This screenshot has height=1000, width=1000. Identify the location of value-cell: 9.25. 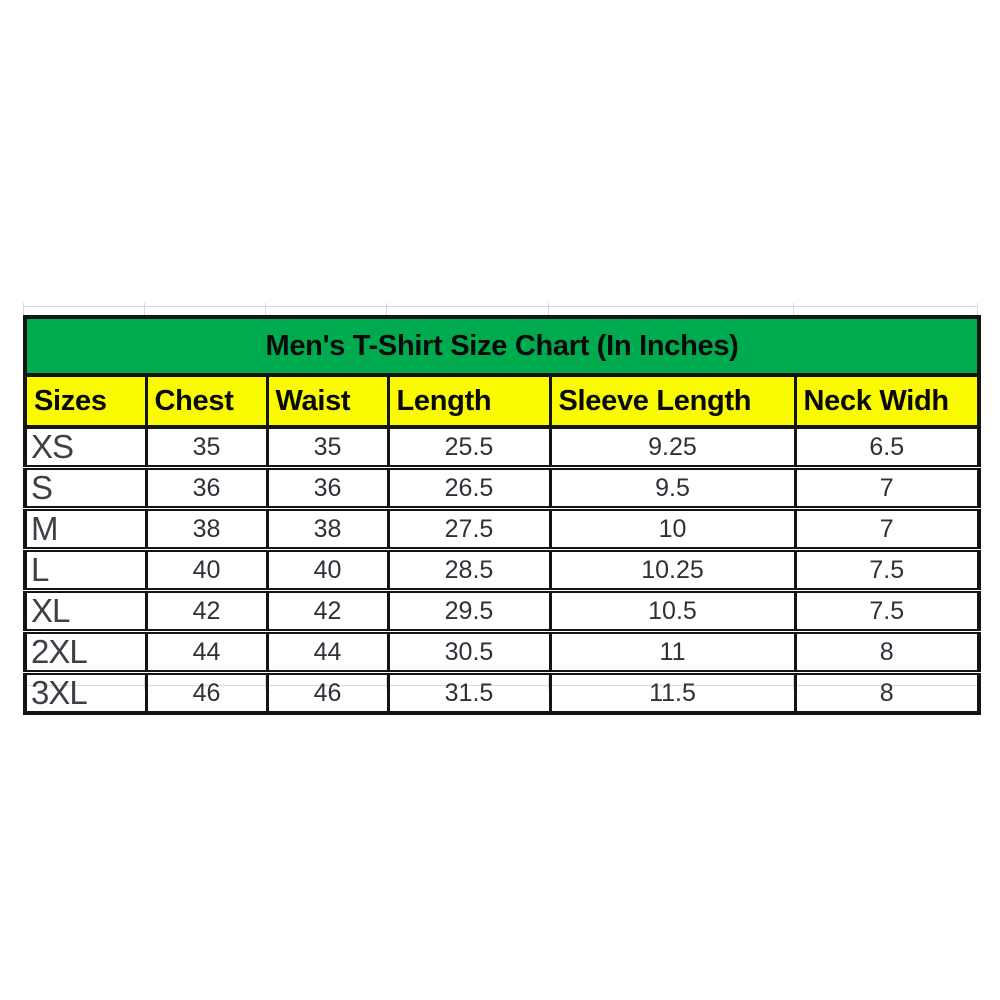
(672, 447).